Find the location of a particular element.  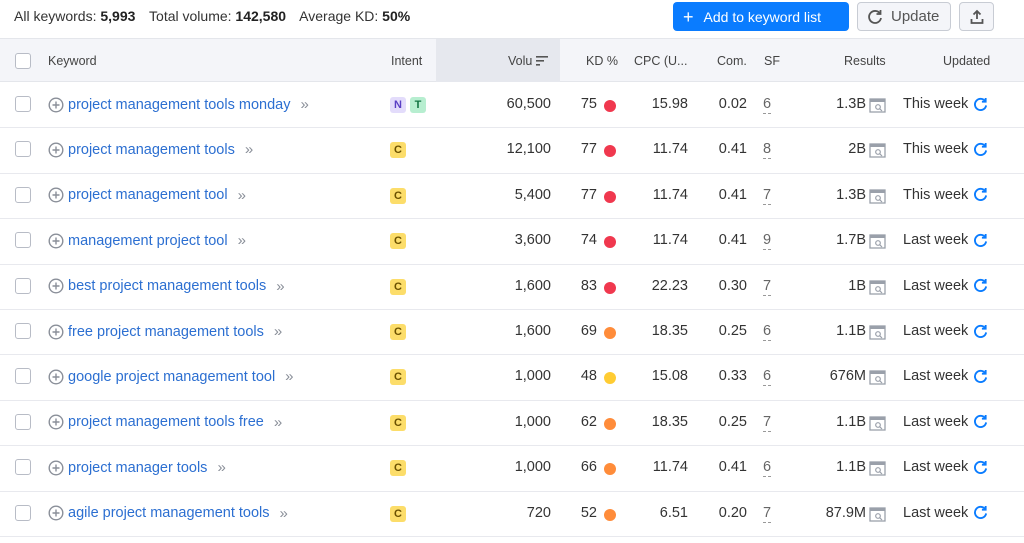

keyword-cell: project manager tools » is located at coordinates (137, 468).